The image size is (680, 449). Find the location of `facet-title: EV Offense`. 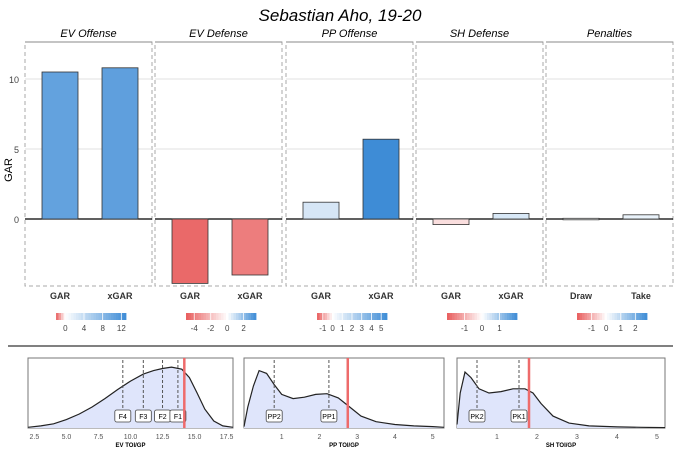

facet-title: EV Offense is located at coordinates (88, 34).